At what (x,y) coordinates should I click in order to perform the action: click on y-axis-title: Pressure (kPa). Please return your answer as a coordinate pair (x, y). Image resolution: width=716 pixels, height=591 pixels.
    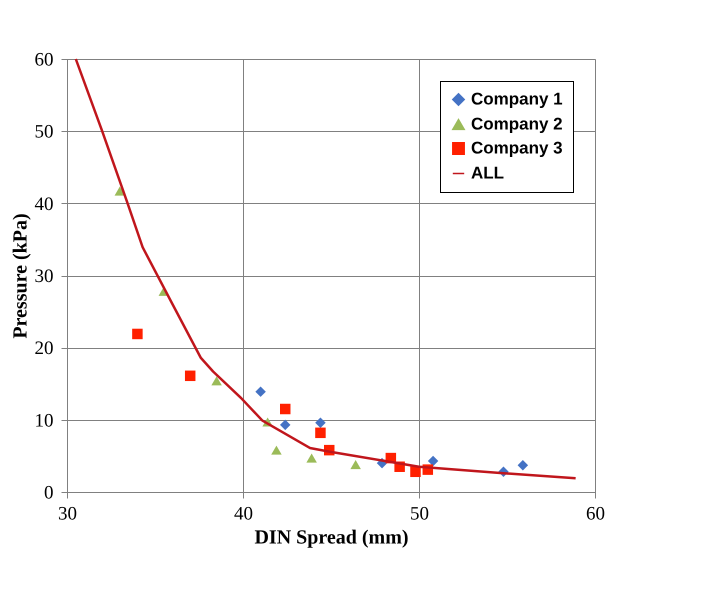
    Looking at the image, I should click on (21, 276).